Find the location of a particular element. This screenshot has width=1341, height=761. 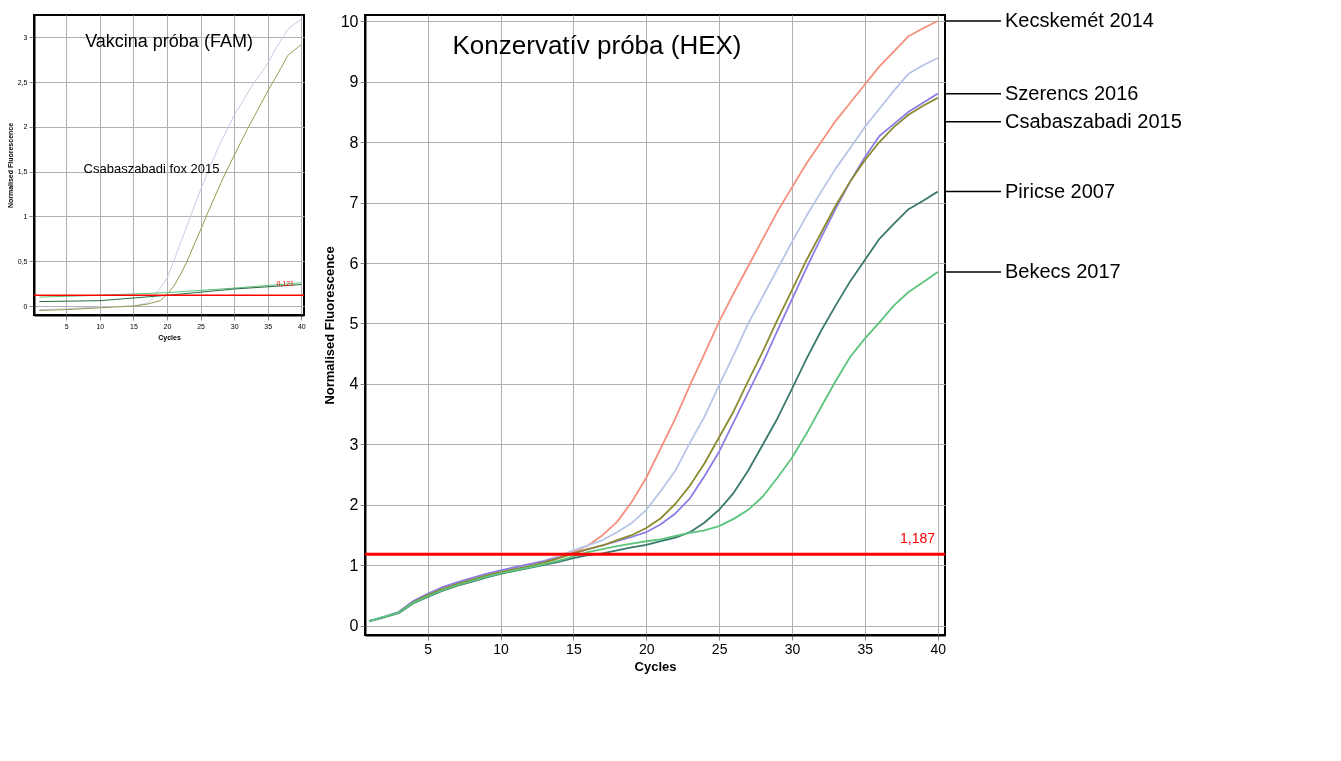

x-tick-label: 15 is located at coordinates (574, 648).